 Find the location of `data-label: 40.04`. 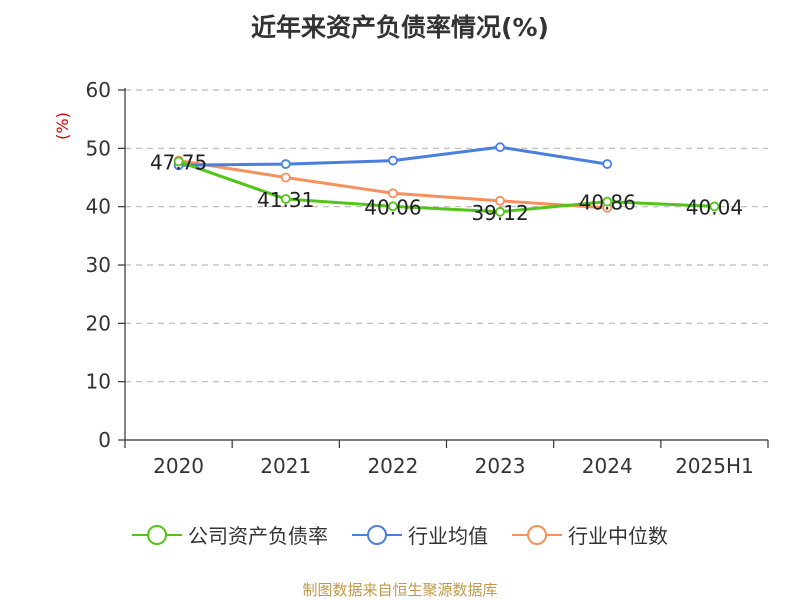

data-label: 40.04 is located at coordinates (714, 207).